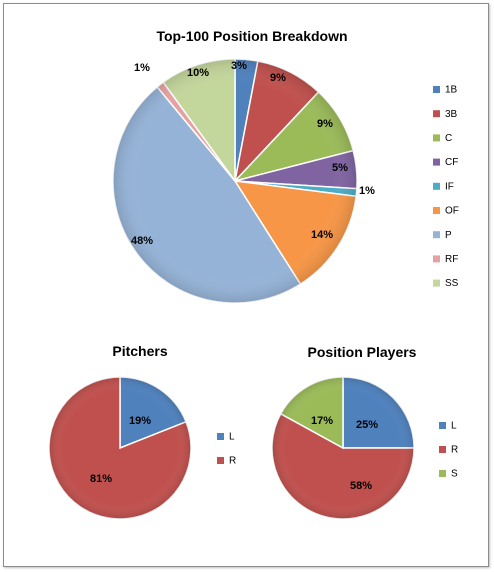  What do you see at coordinates (436, 235) in the screenshot?
I see `legend-swatch-p` at bounding box center [436, 235].